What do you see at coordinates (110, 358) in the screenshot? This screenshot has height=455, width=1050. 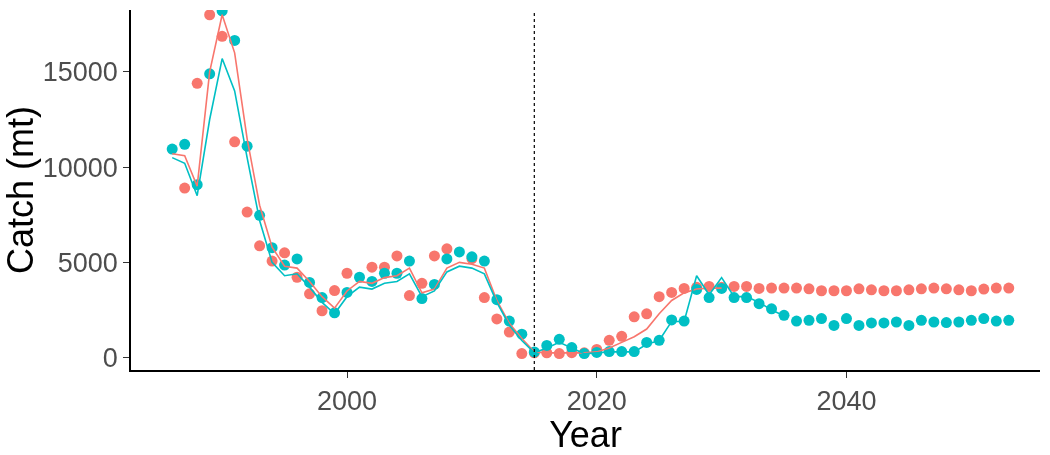 I see `y-tick-label: 0` at bounding box center [110, 358].